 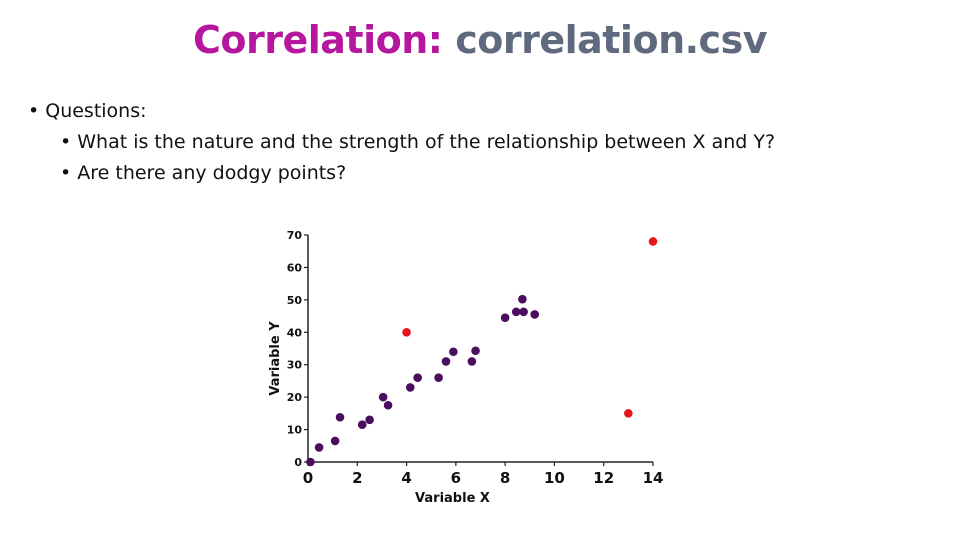 What do you see at coordinates (554, 478) in the screenshot?
I see `x-tick-label: 10` at bounding box center [554, 478].